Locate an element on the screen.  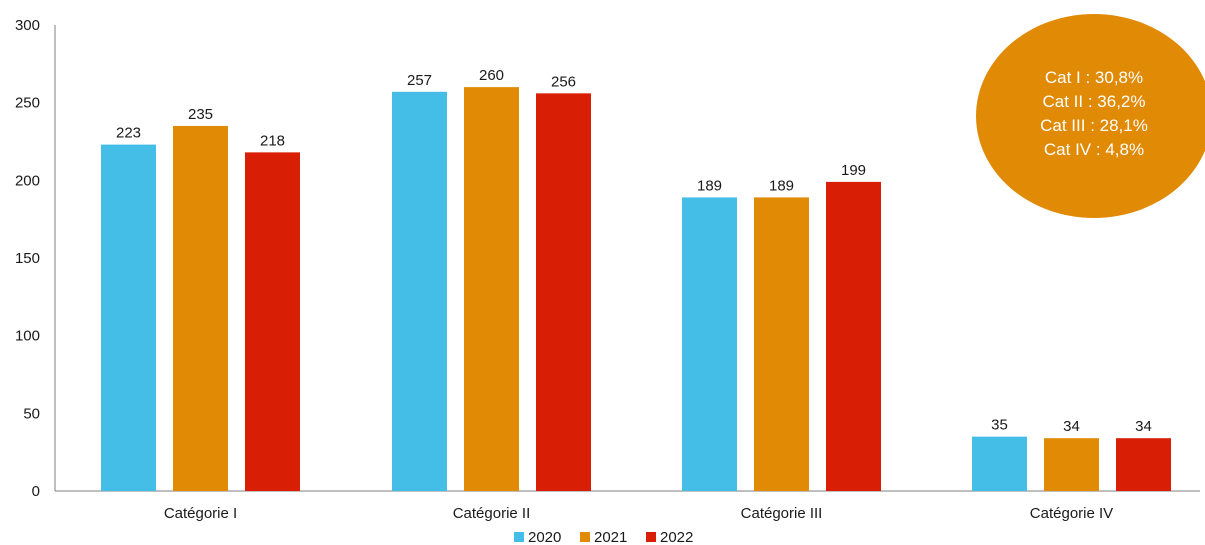
data-label: 260 is located at coordinates (491, 75).